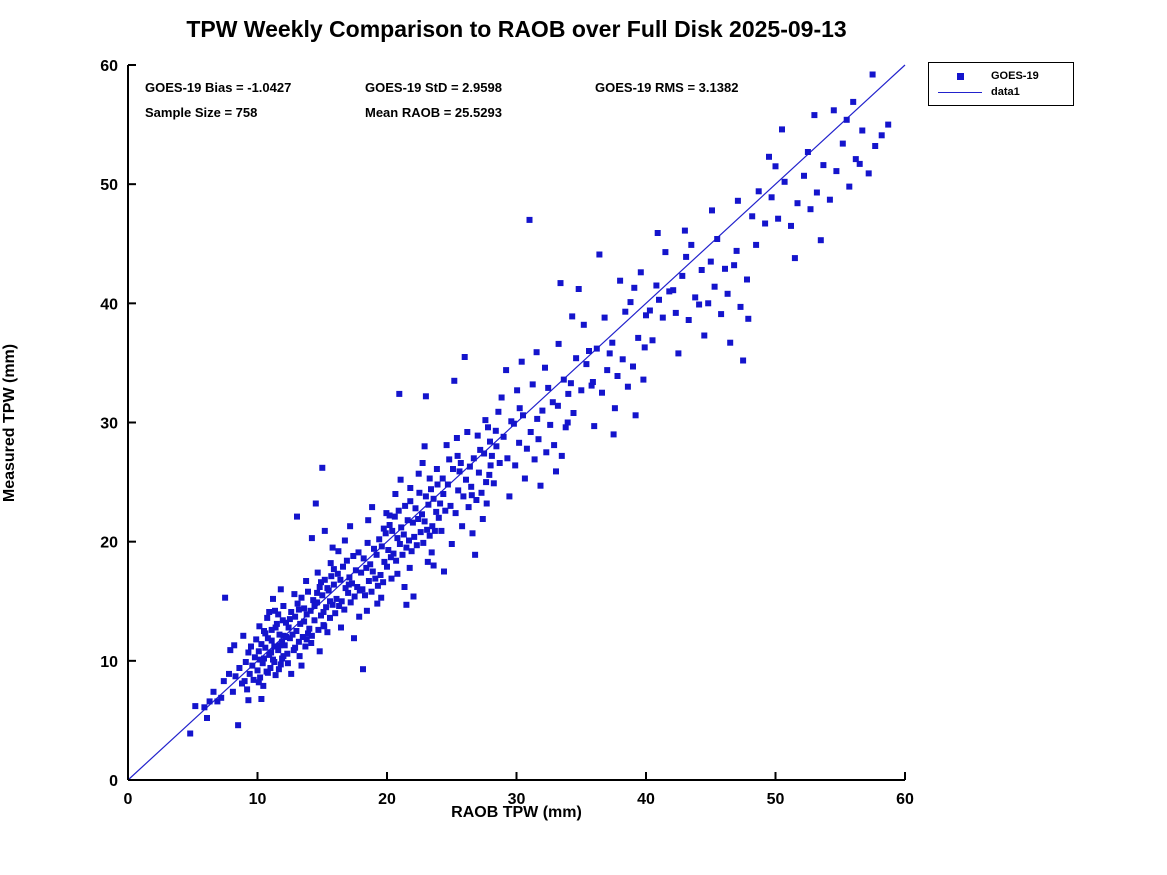 The height and width of the screenshot is (875, 1167). I want to click on legend-entry-data1: data1, so click(1001, 92).